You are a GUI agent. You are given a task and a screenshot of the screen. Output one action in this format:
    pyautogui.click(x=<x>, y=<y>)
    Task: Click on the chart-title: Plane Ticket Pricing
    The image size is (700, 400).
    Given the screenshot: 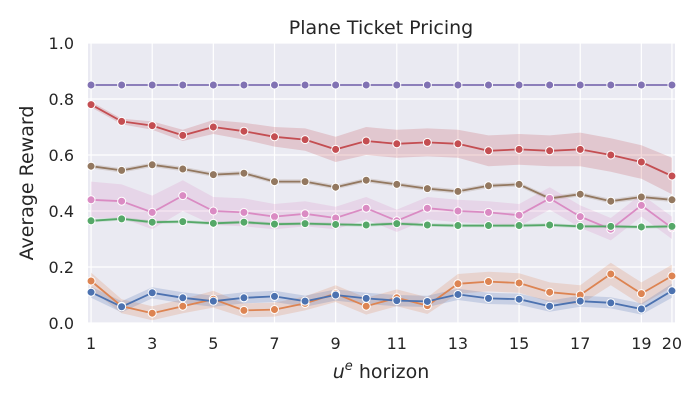 What is the action you would take?
    pyautogui.click(x=381, y=28)
    